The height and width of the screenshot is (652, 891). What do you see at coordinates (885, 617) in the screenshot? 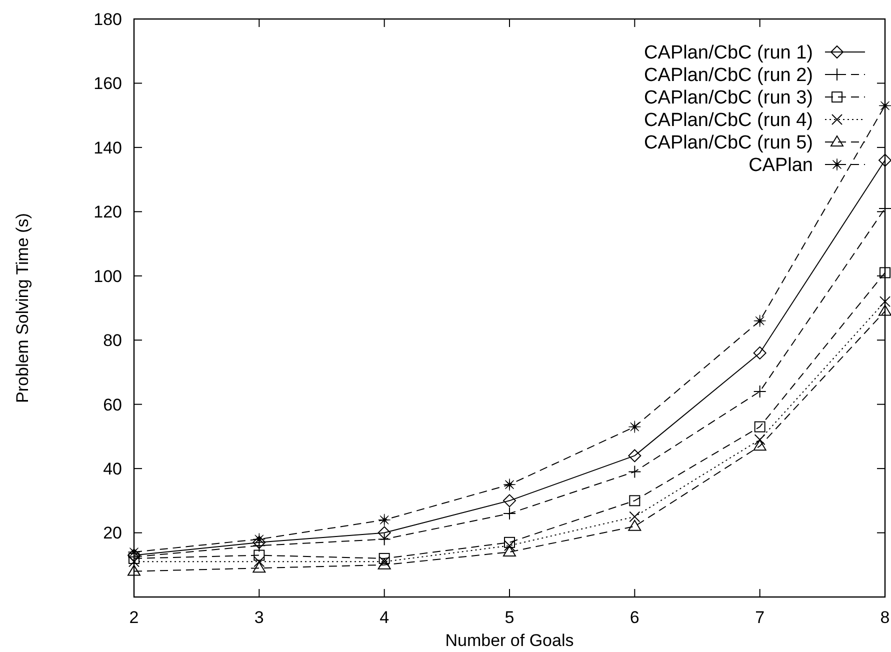
I see `x-tick-label: 8` at bounding box center [885, 617].